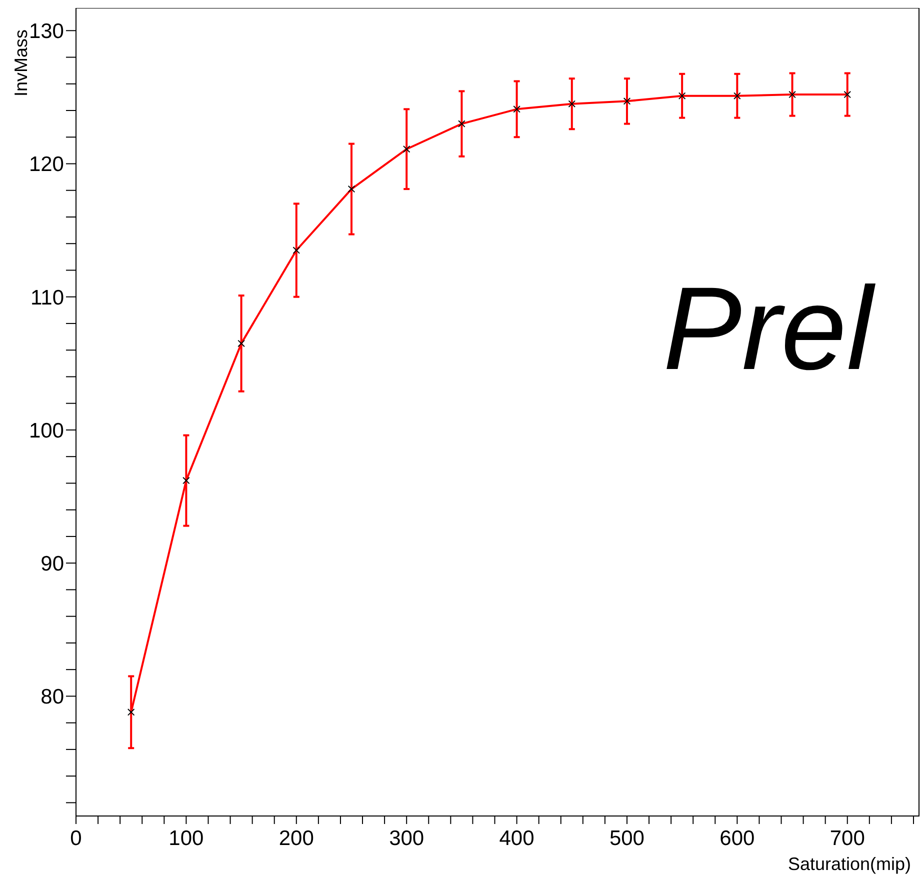 Image resolution: width=923 pixels, height=880 pixels. I want to click on x-tick-label: 700, so click(847, 838).